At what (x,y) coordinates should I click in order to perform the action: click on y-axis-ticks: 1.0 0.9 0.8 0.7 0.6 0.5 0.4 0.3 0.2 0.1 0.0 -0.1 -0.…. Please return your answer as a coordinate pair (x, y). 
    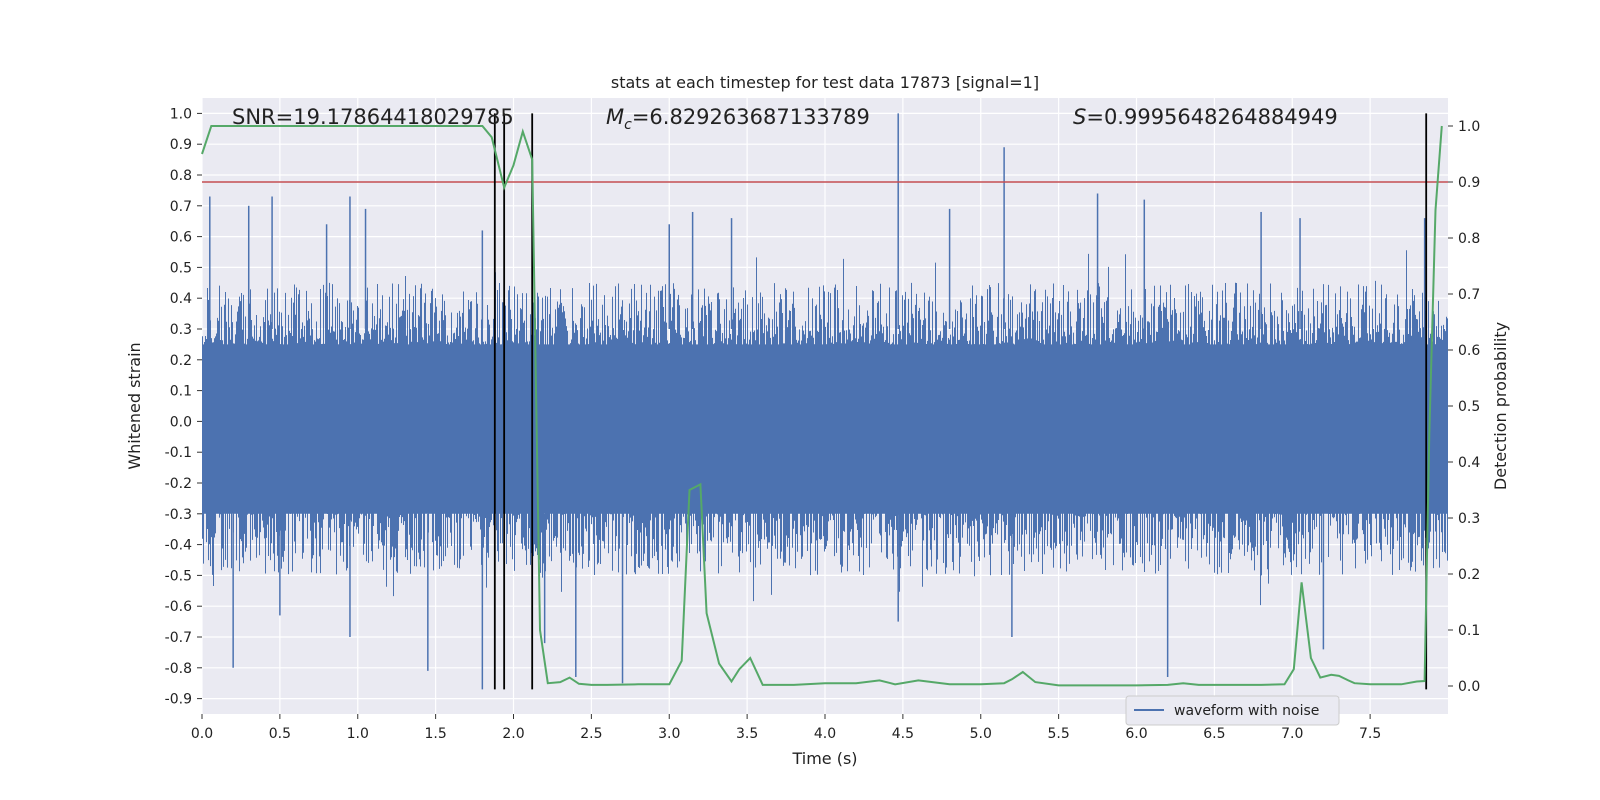
    Looking at the image, I should click on (183, 407).